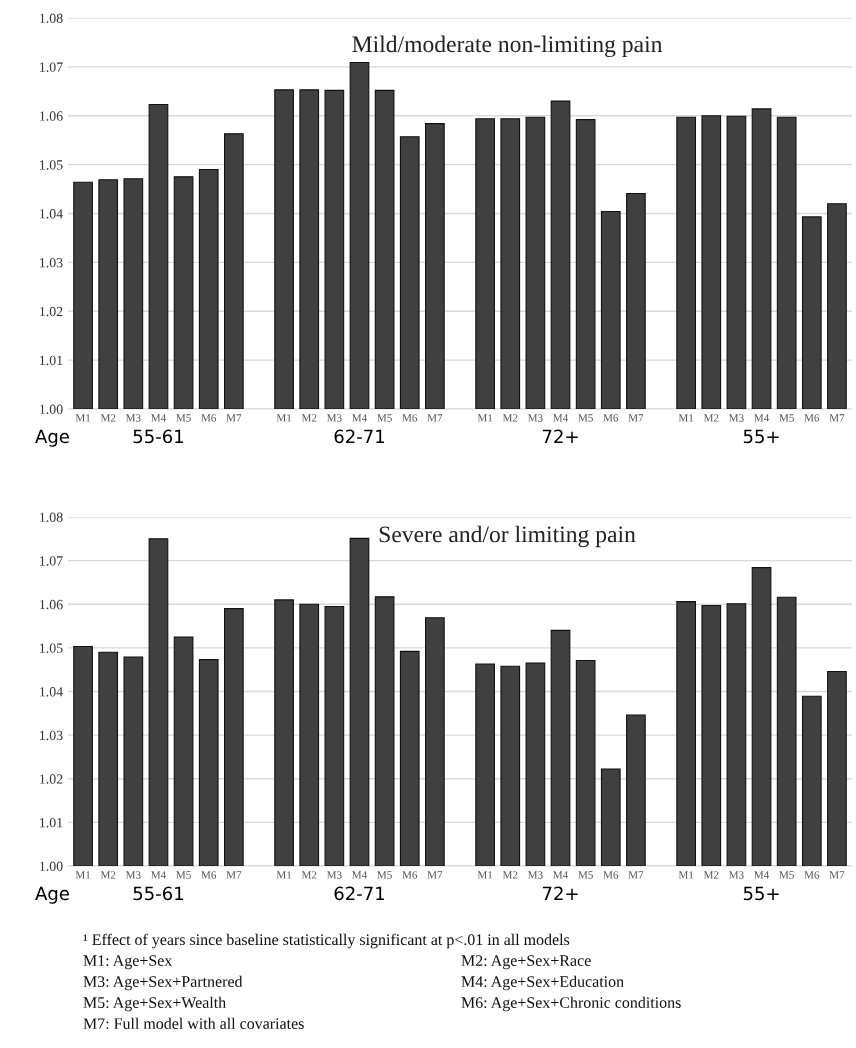 The image size is (856, 1048). Describe the element at coordinates (571, 1004) in the screenshot. I see `text: M6: Age+Sex+Chronic conditions` at that location.